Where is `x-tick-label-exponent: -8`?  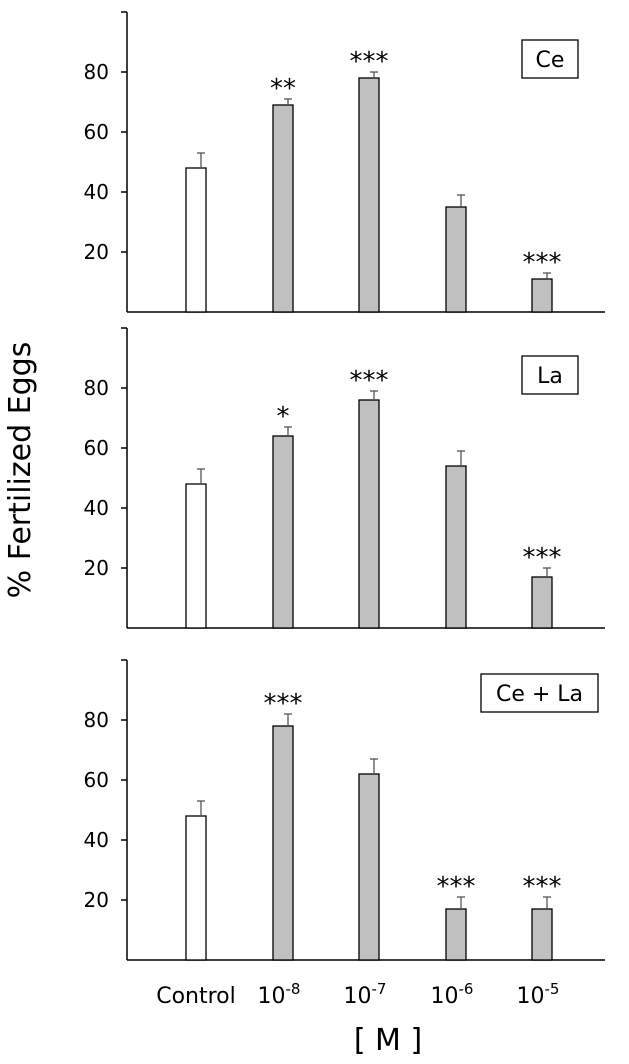 x-tick-label-exponent: -8 is located at coordinates (293, 989).